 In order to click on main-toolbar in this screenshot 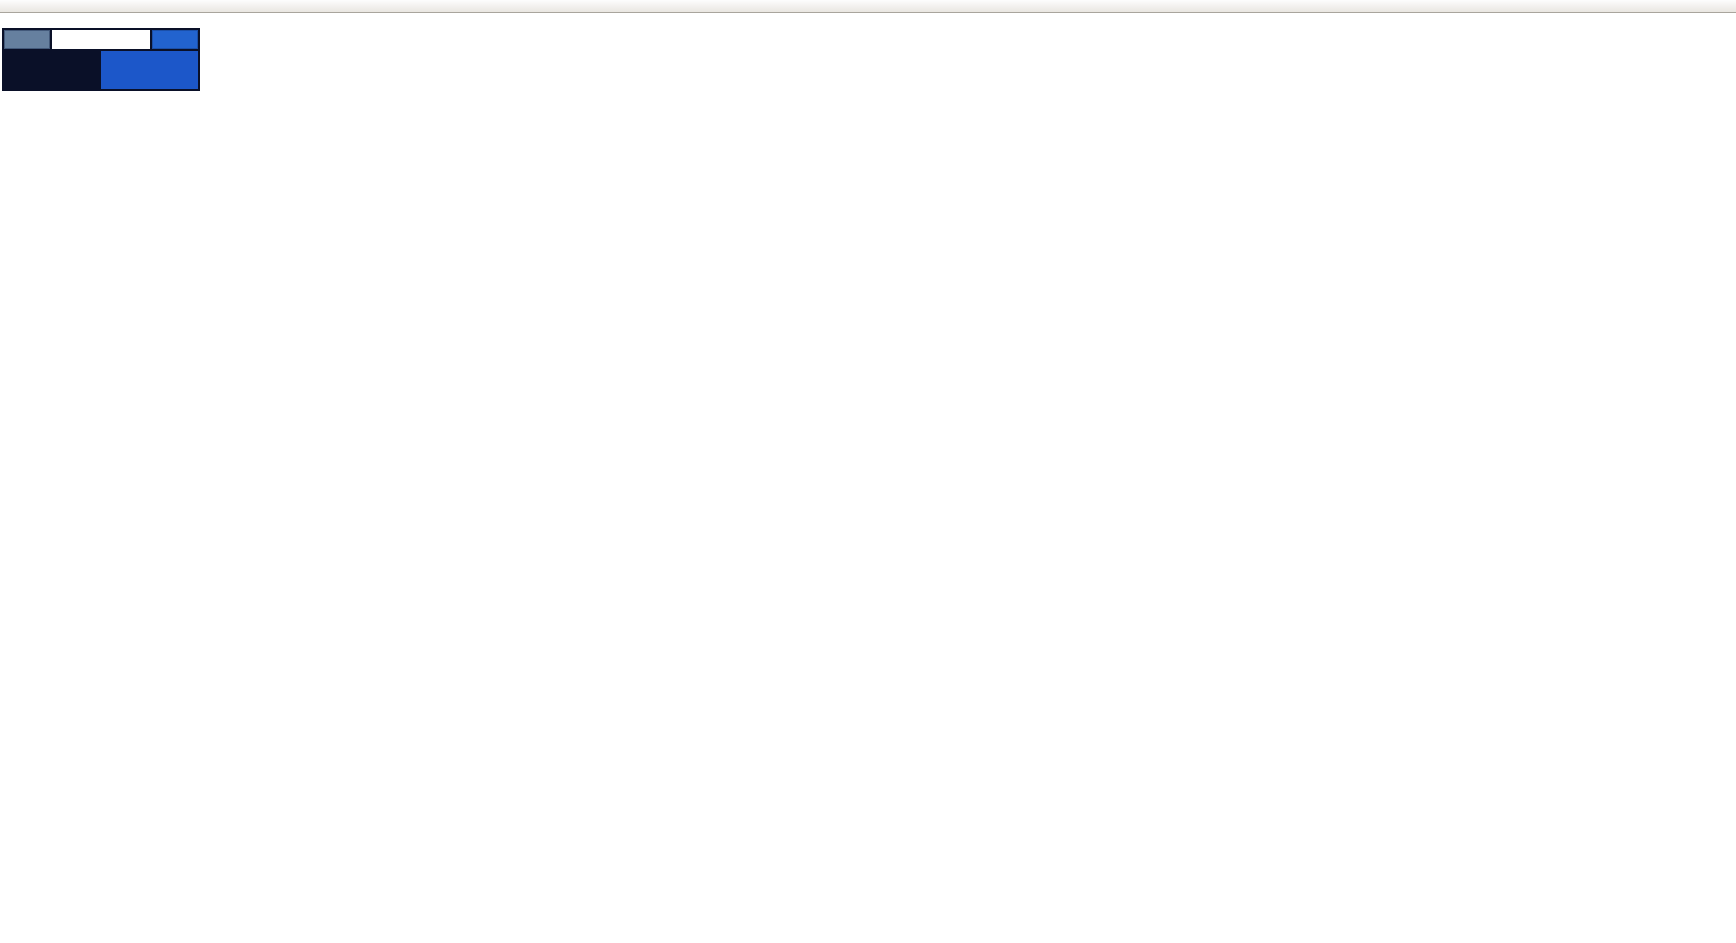, I will do `click(868, 6)`.